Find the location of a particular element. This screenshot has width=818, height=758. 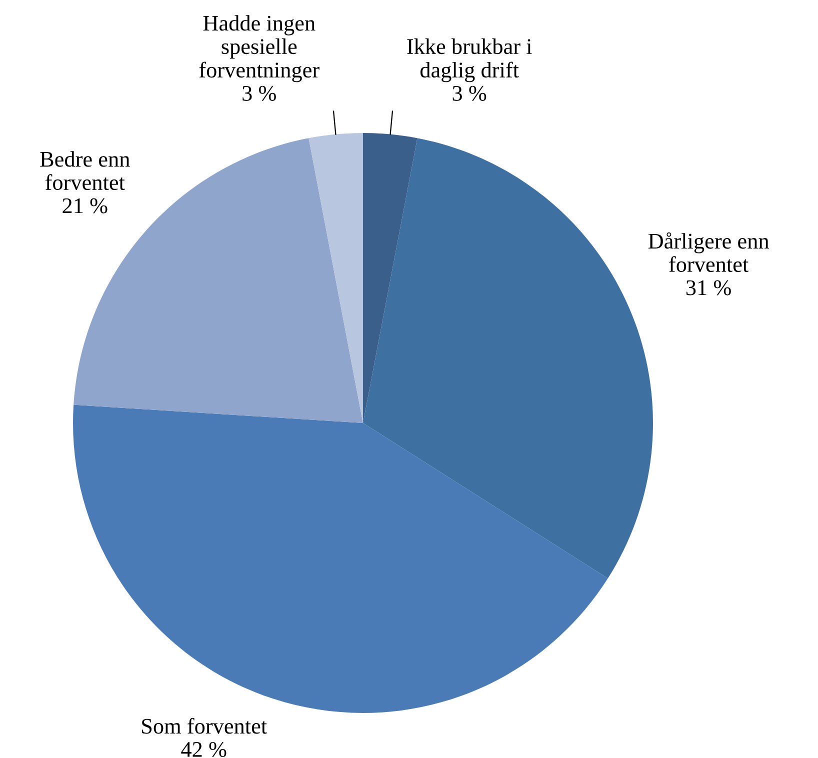

data-label: 21 % is located at coordinates (85, 206).